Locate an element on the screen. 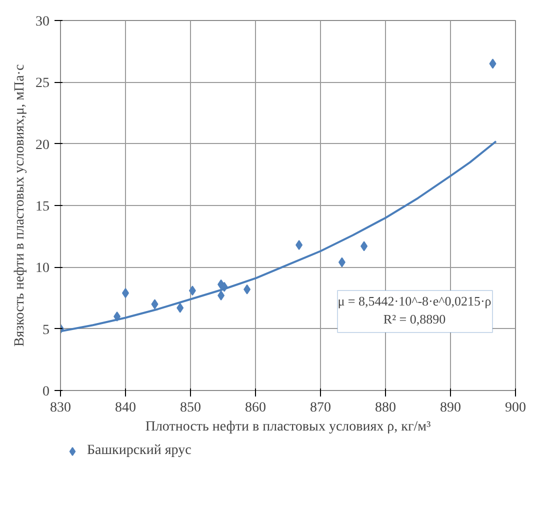 The height and width of the screenshot is (507, 541). x-tick-label: 850 is located at coordinates (190, 408).